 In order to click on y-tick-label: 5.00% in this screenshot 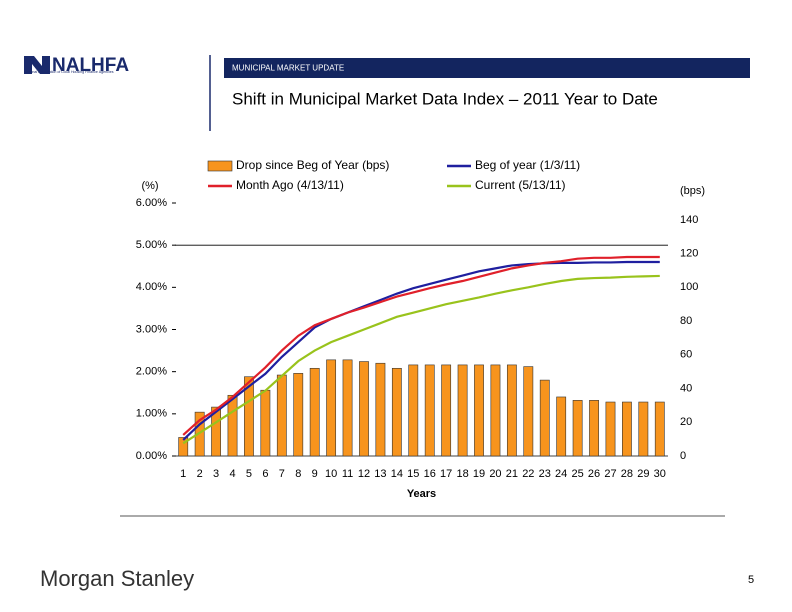, I will do `click(151, 245)`.